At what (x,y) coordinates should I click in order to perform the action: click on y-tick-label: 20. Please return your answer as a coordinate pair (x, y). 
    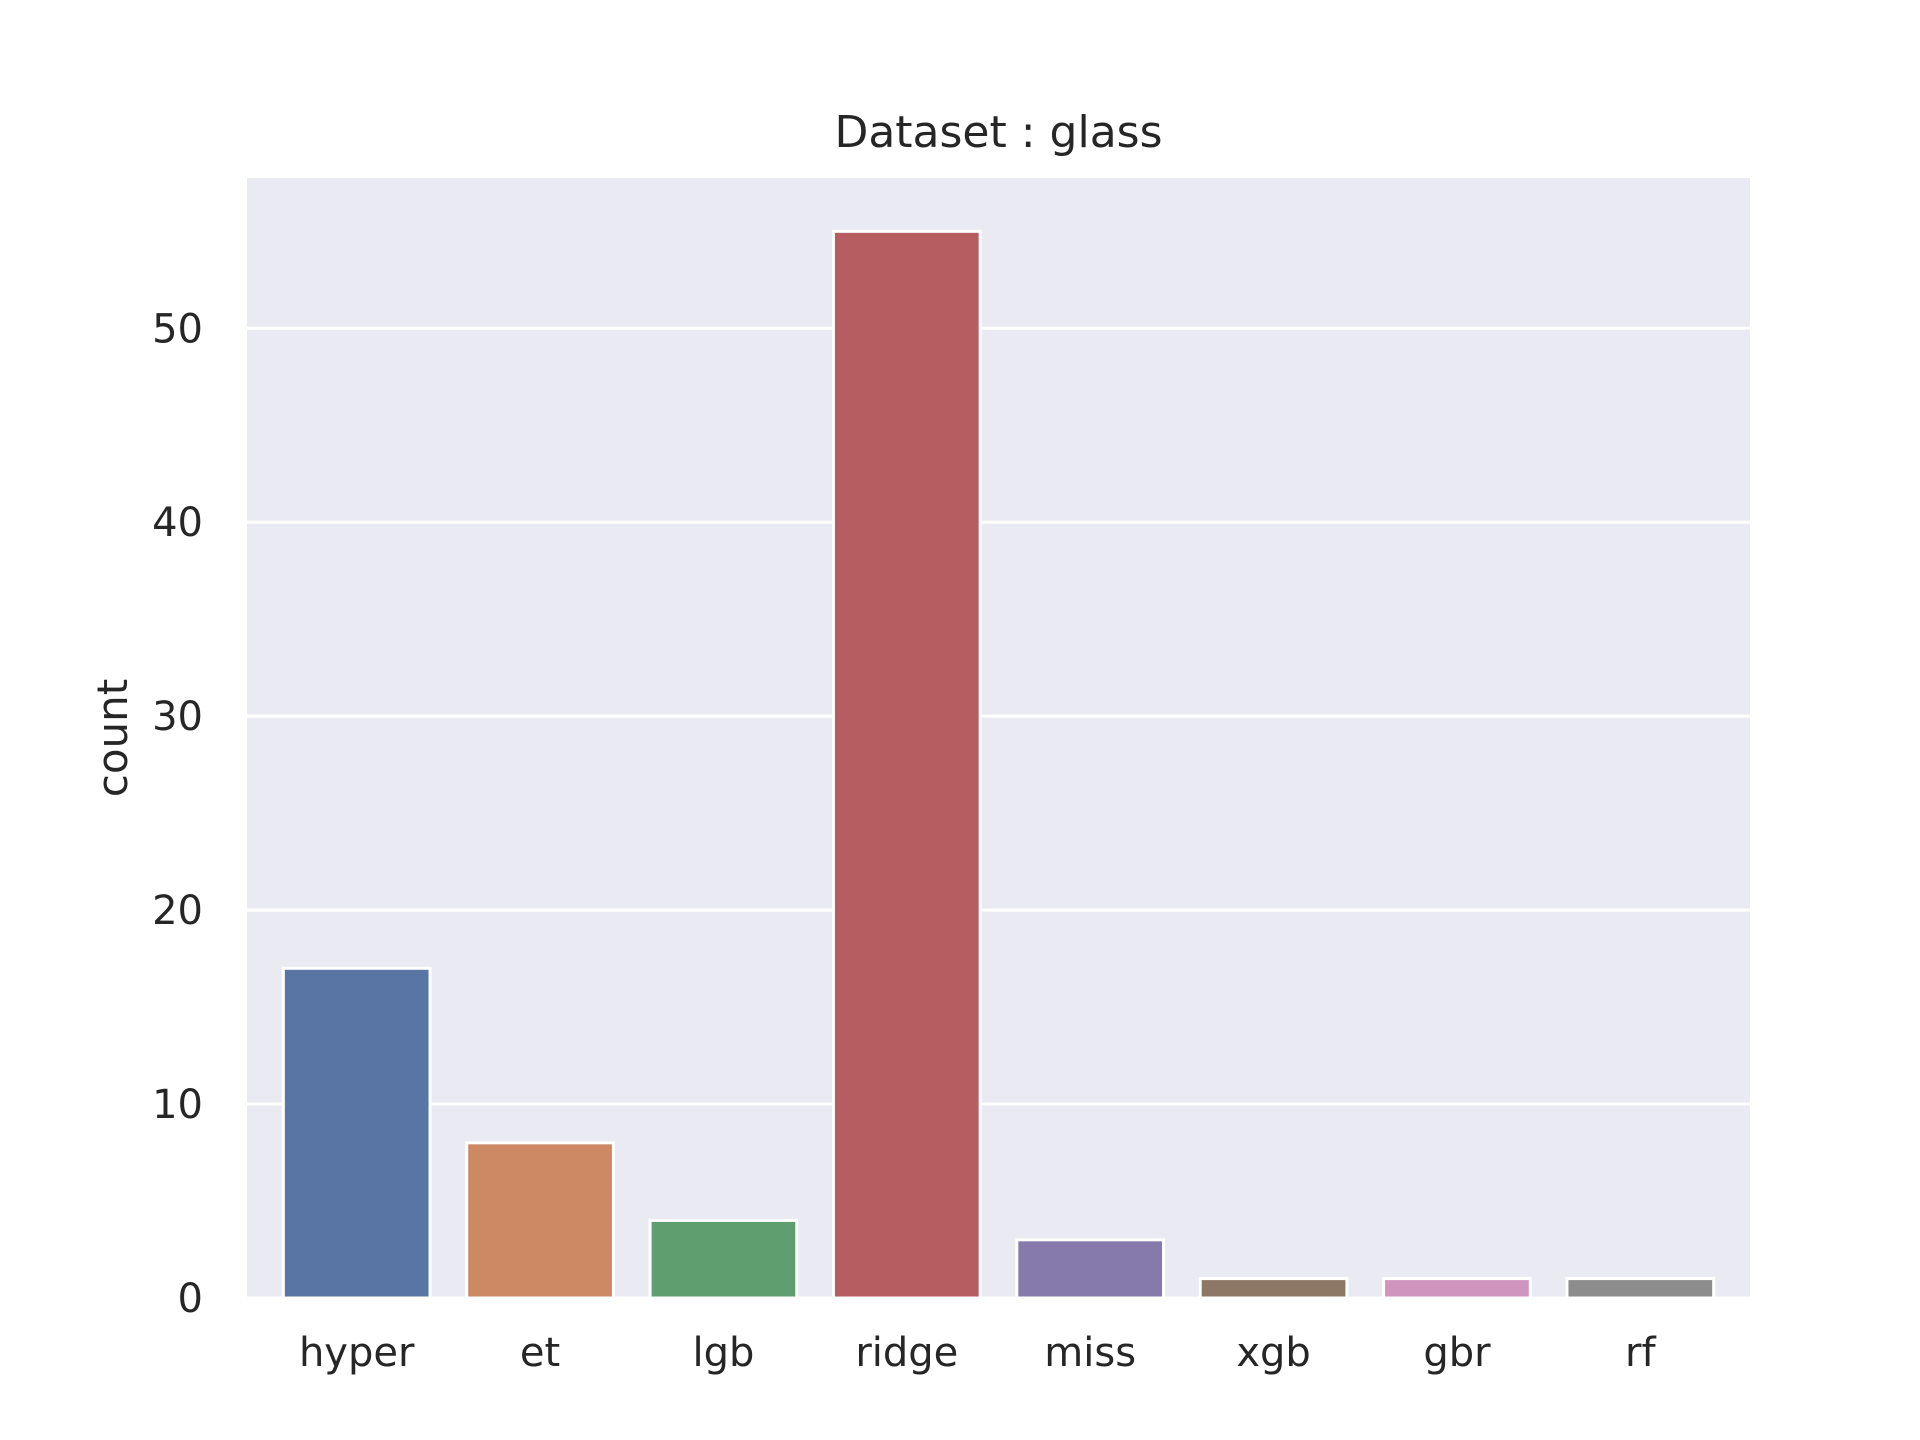
    Looking at the image, I should click on (177, 911).